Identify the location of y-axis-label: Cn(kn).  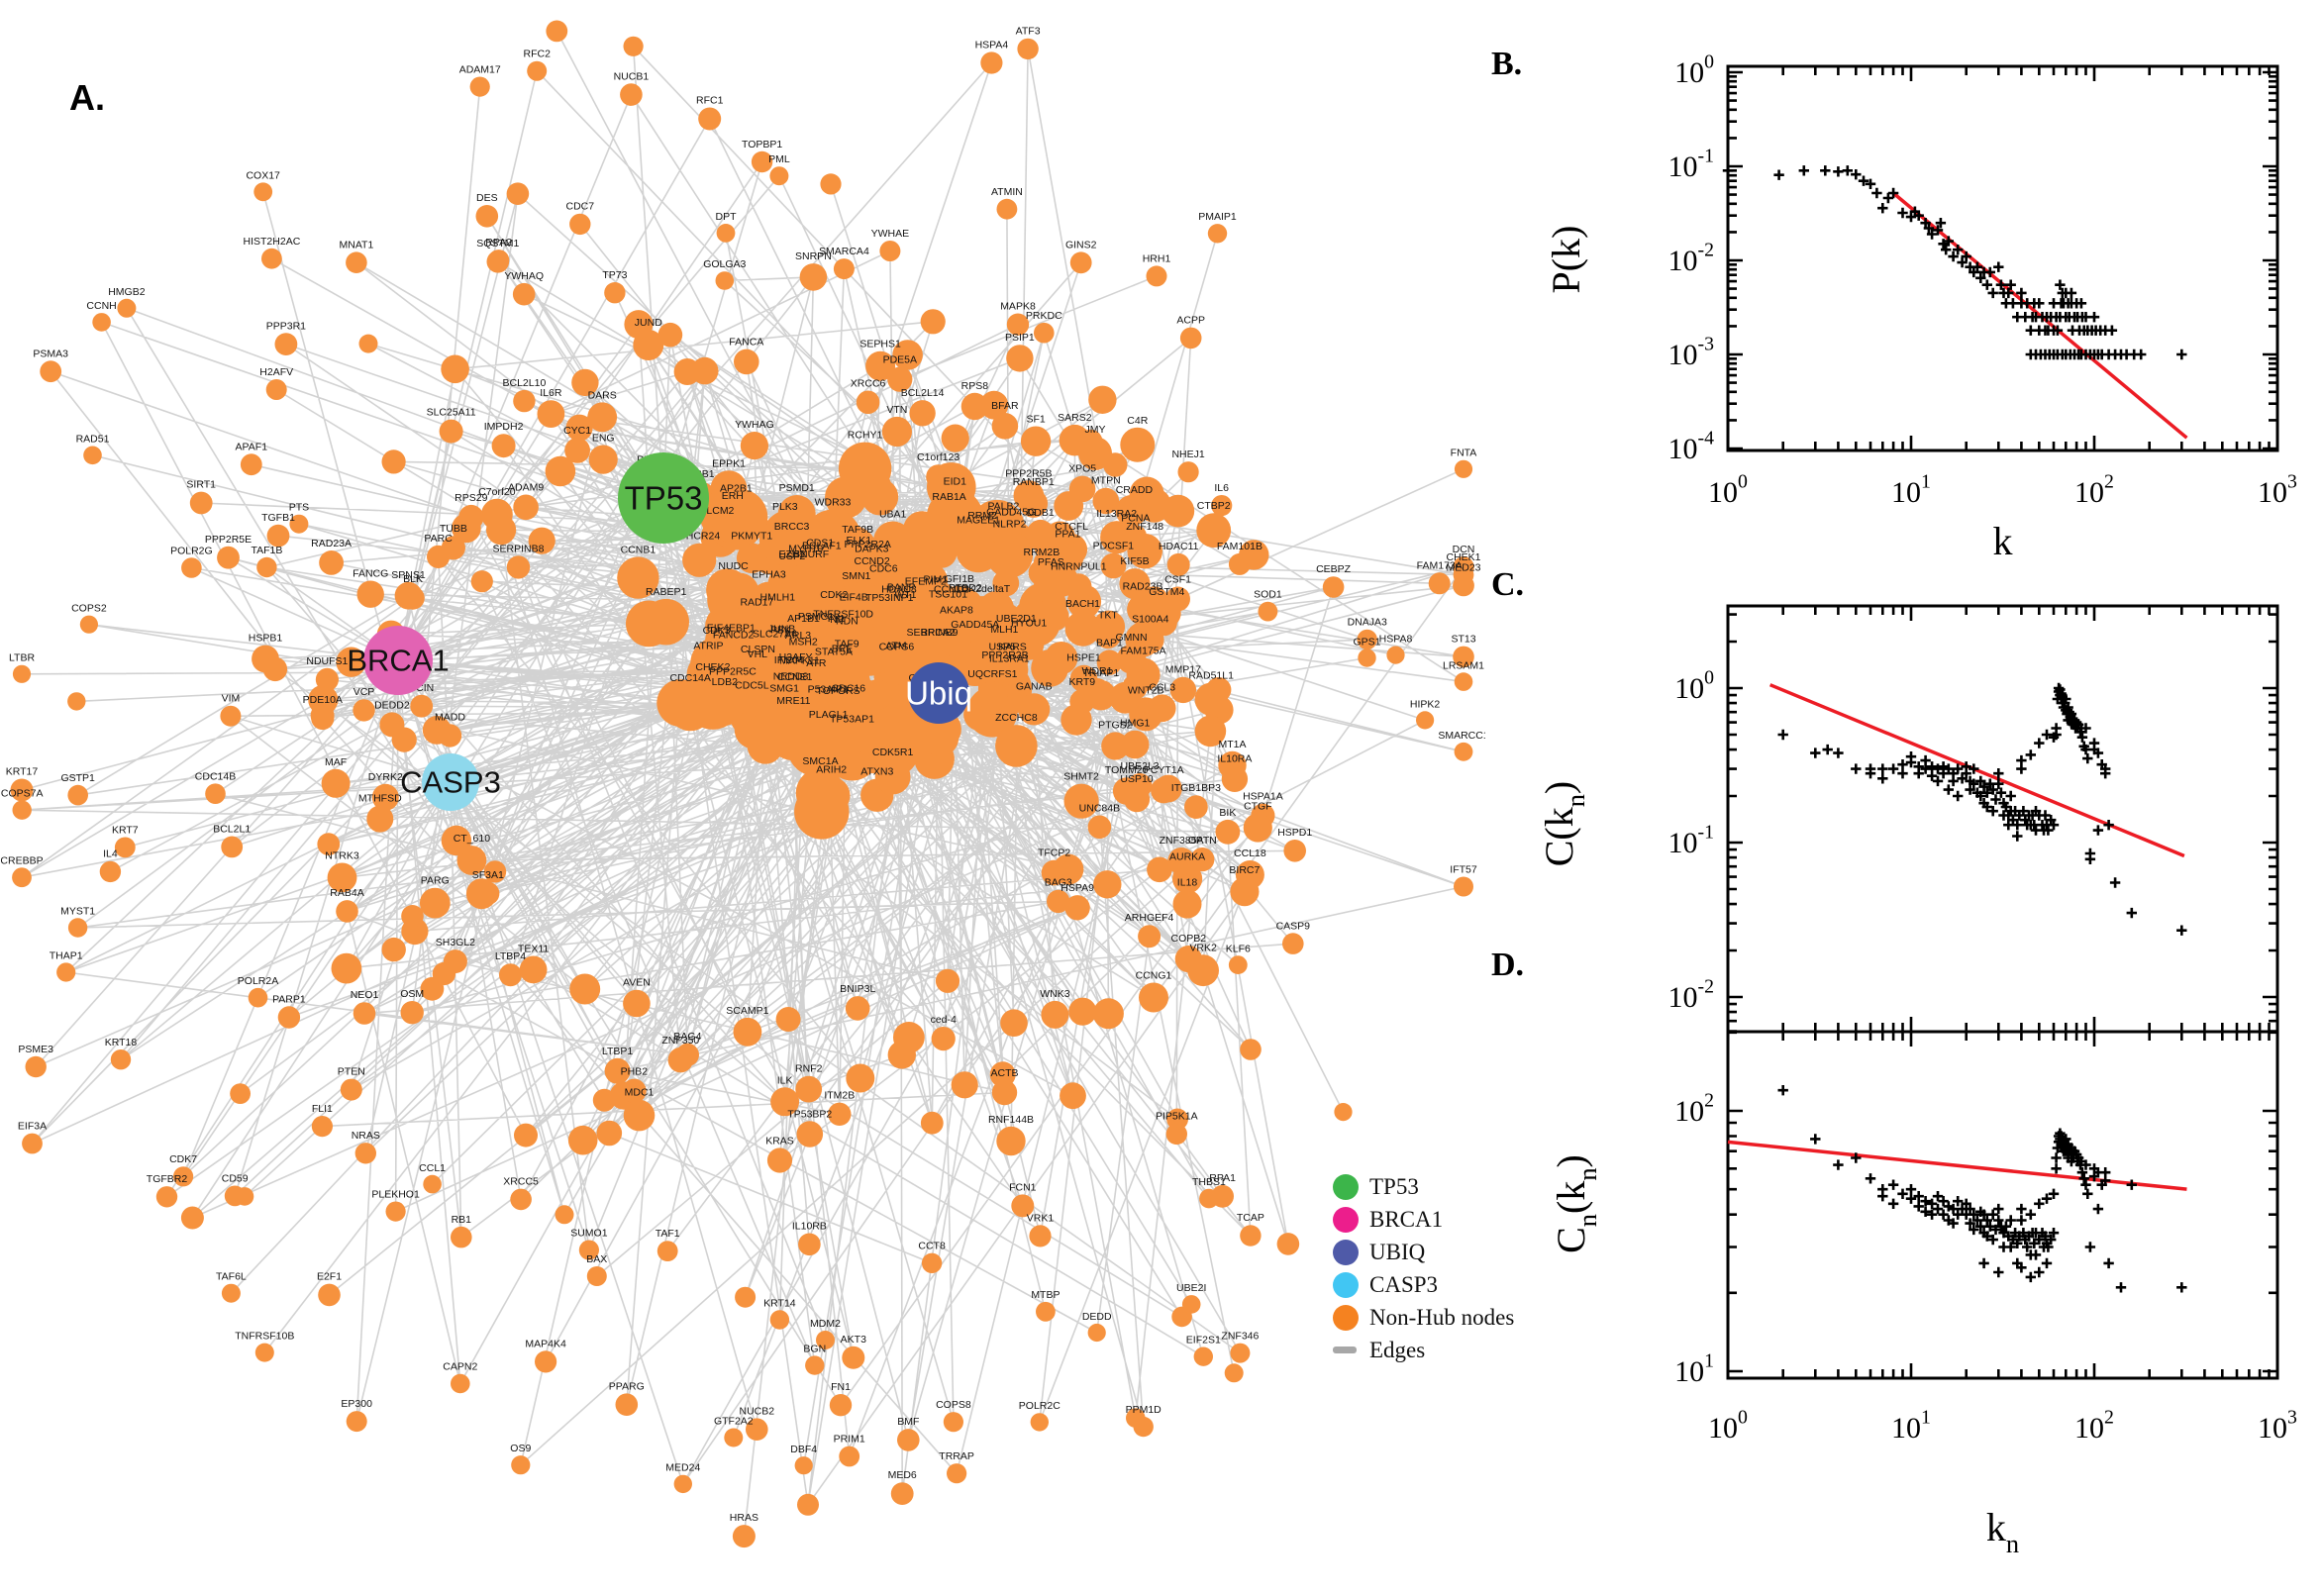
(1575, 1203).